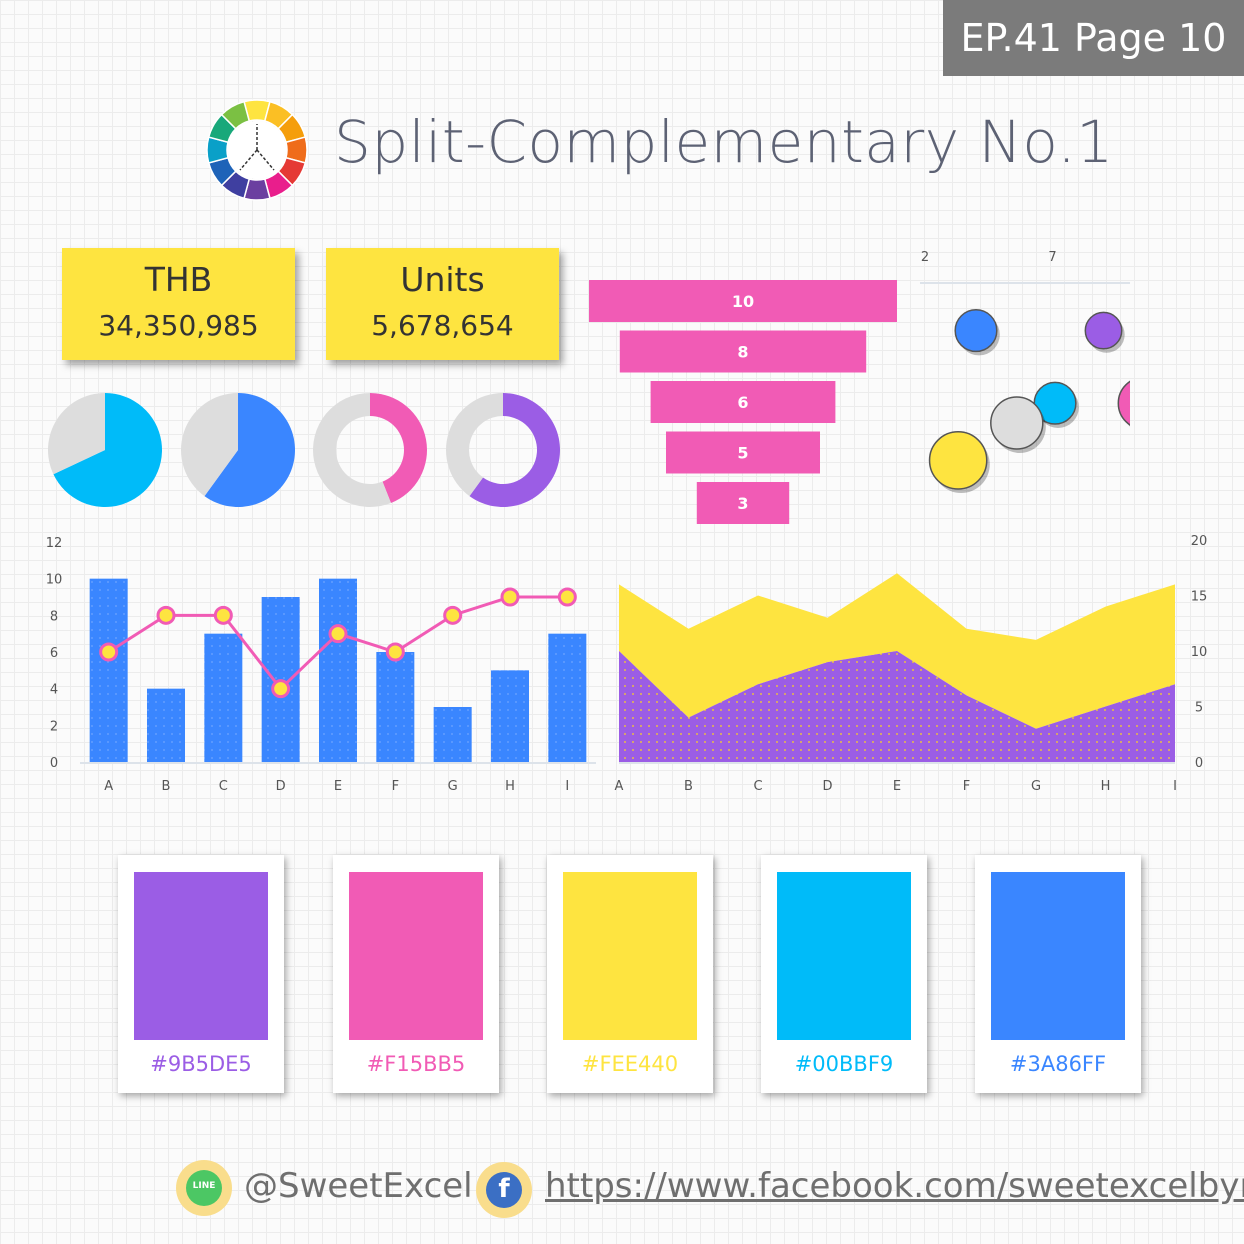 The width and height of the screenshot is (1244, 1244). I want to click on y-tick-label: 4, so click(54, 690).